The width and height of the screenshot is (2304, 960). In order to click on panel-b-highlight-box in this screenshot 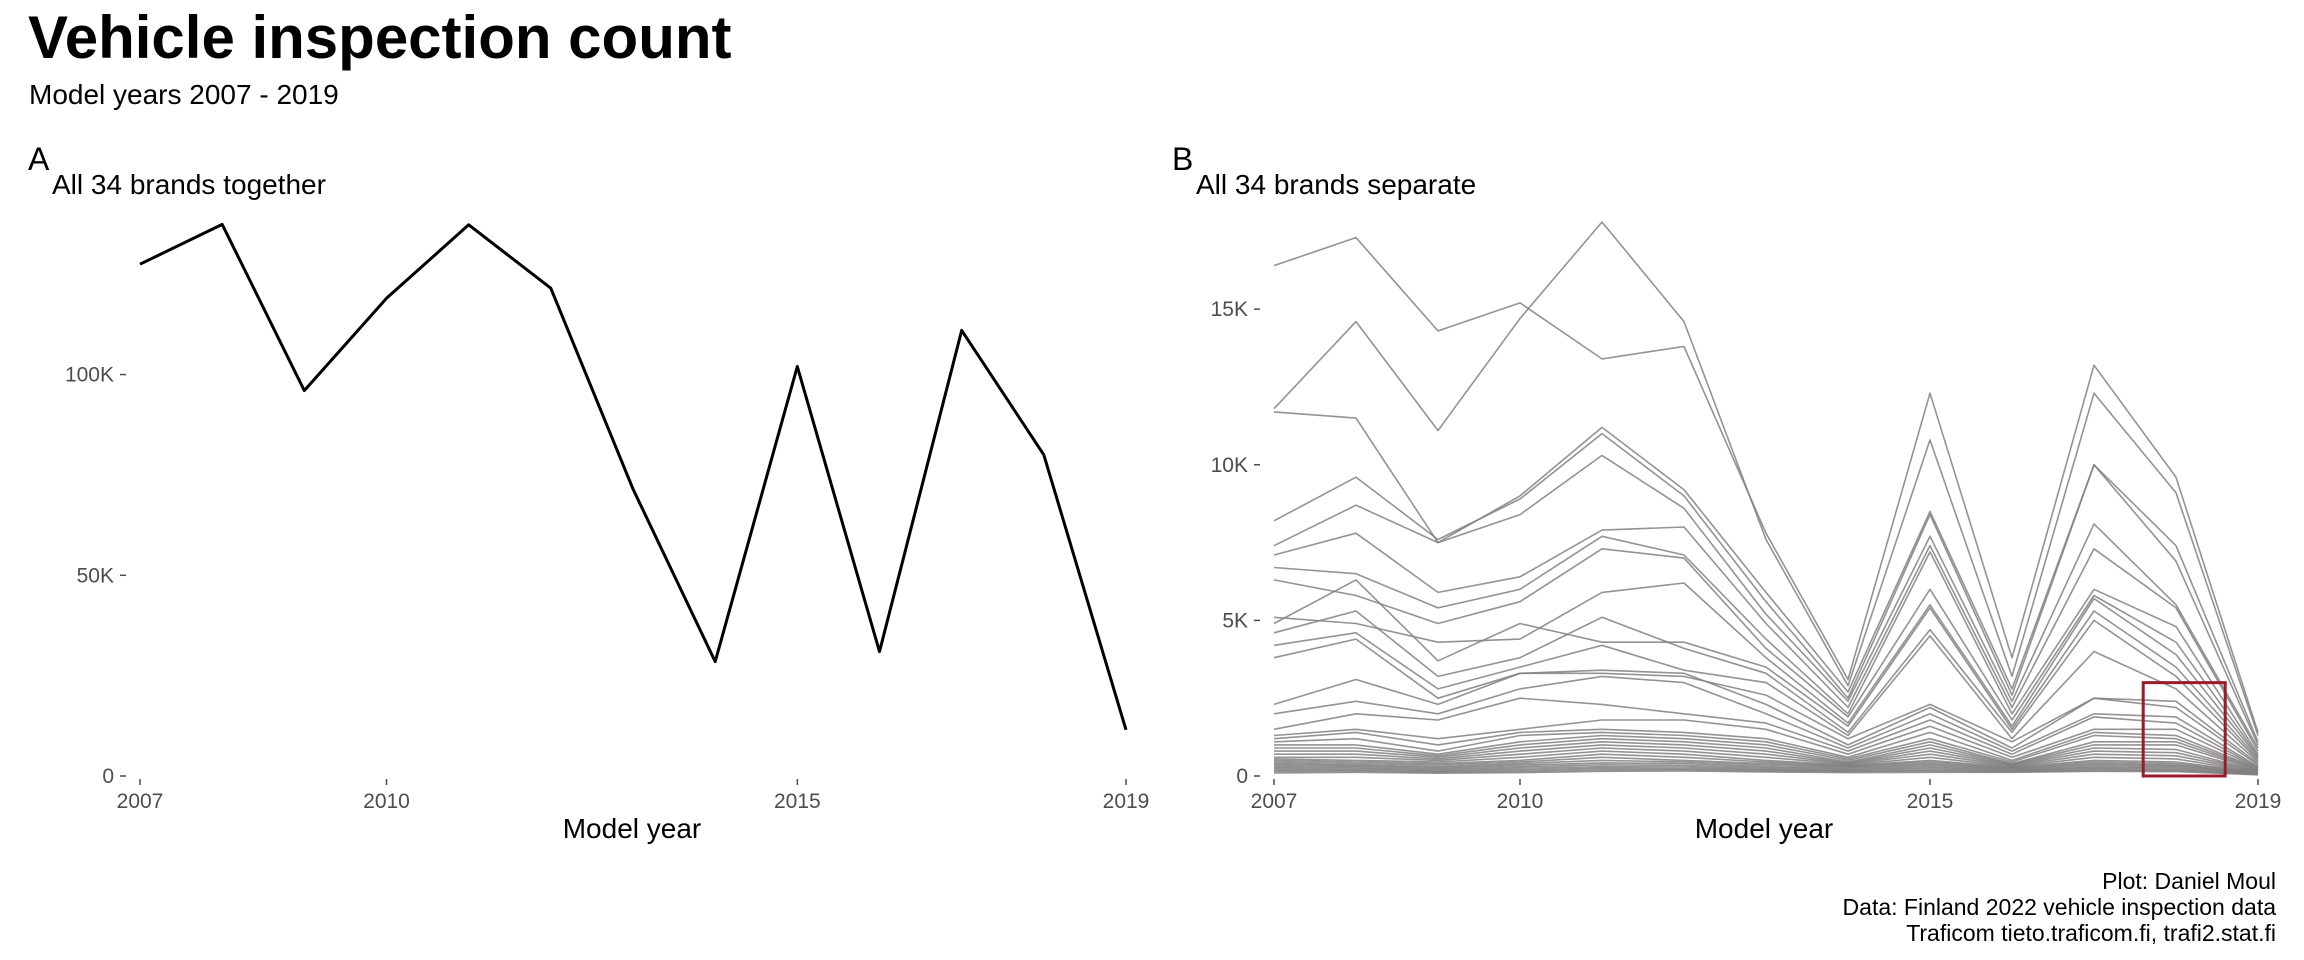, I will do `click(2184, 729)`.